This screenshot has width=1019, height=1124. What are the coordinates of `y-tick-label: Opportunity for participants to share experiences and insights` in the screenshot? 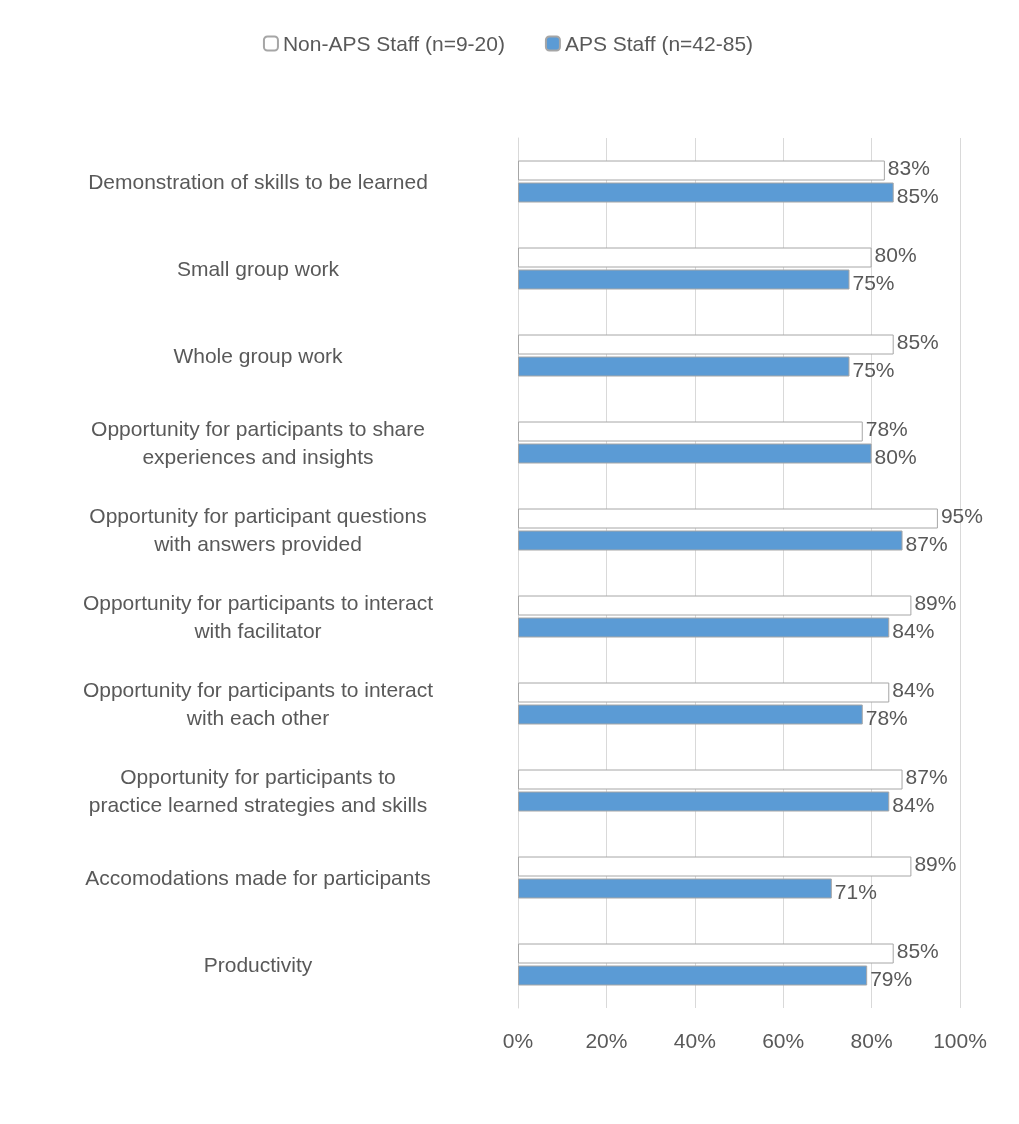 It's located at (258, 442).